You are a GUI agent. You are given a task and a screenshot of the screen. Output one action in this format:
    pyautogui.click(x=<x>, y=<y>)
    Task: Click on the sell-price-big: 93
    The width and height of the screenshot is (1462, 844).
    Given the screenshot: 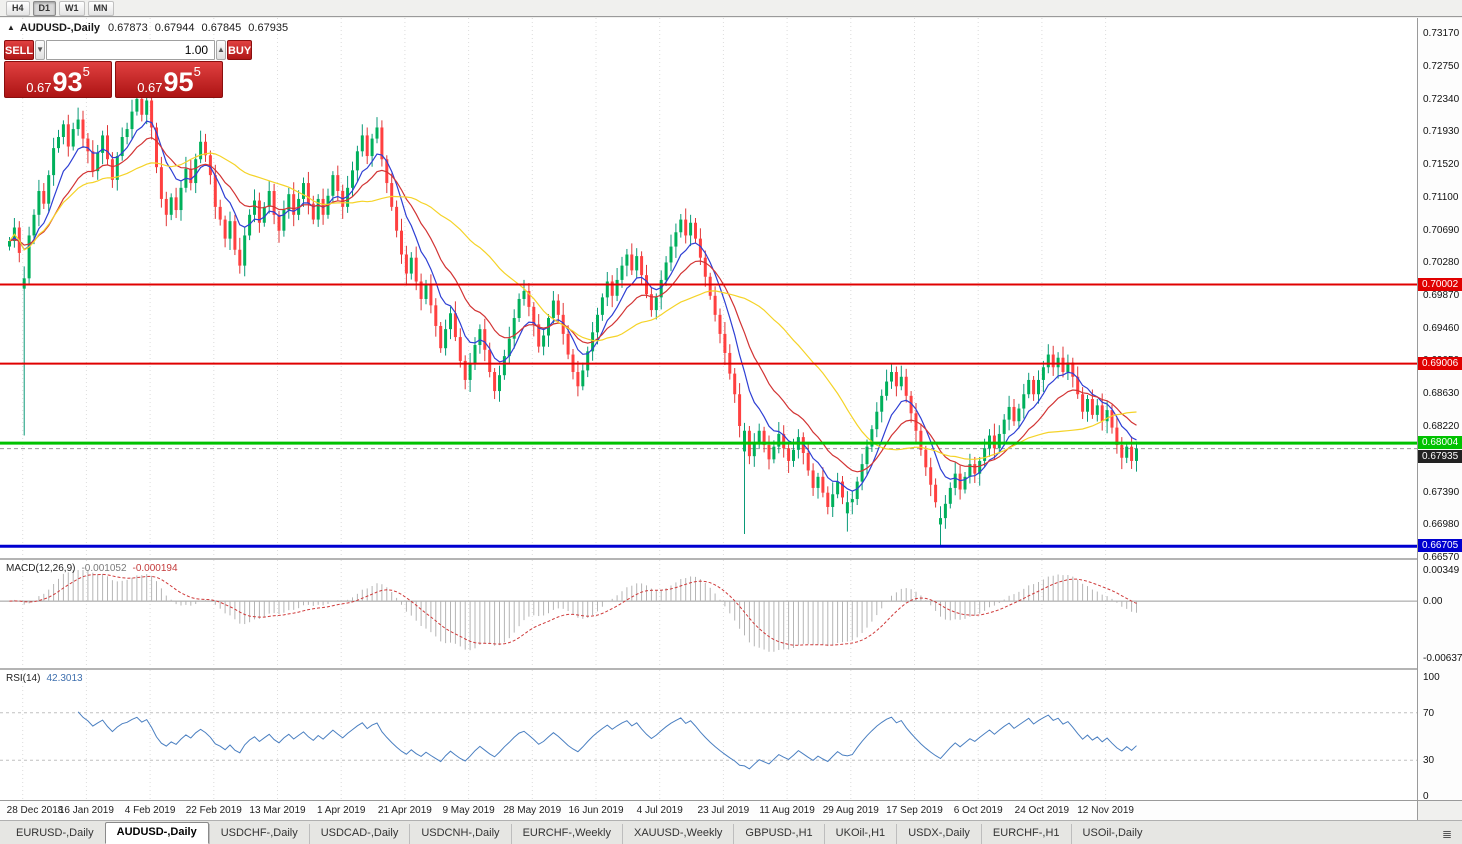 What is the action you would take?
    pyautogui.click(x=67, y=82)
    